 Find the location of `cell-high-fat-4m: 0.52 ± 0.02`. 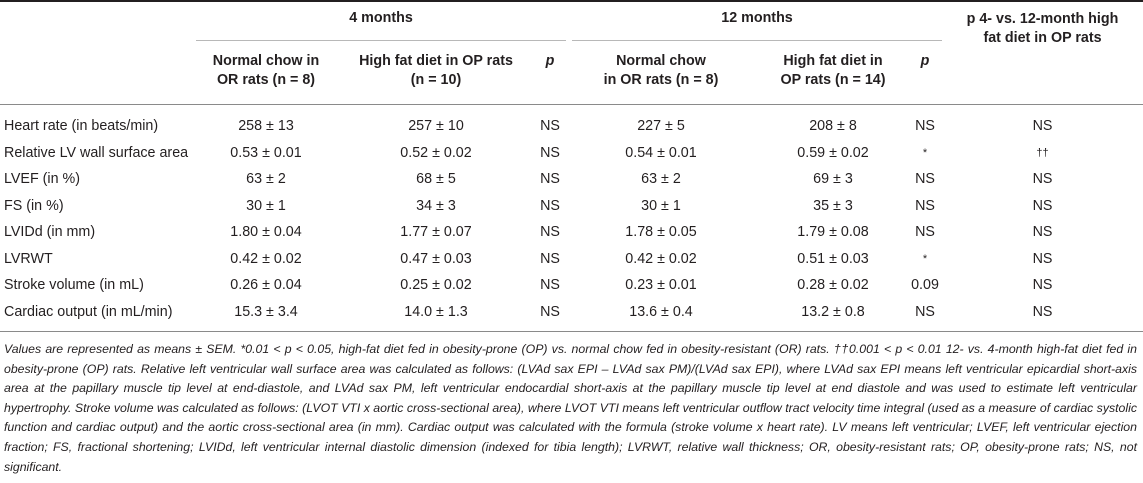

cell-high-fat-4m: 0.52 ± 0.02 is located at coordinates (436, 152).